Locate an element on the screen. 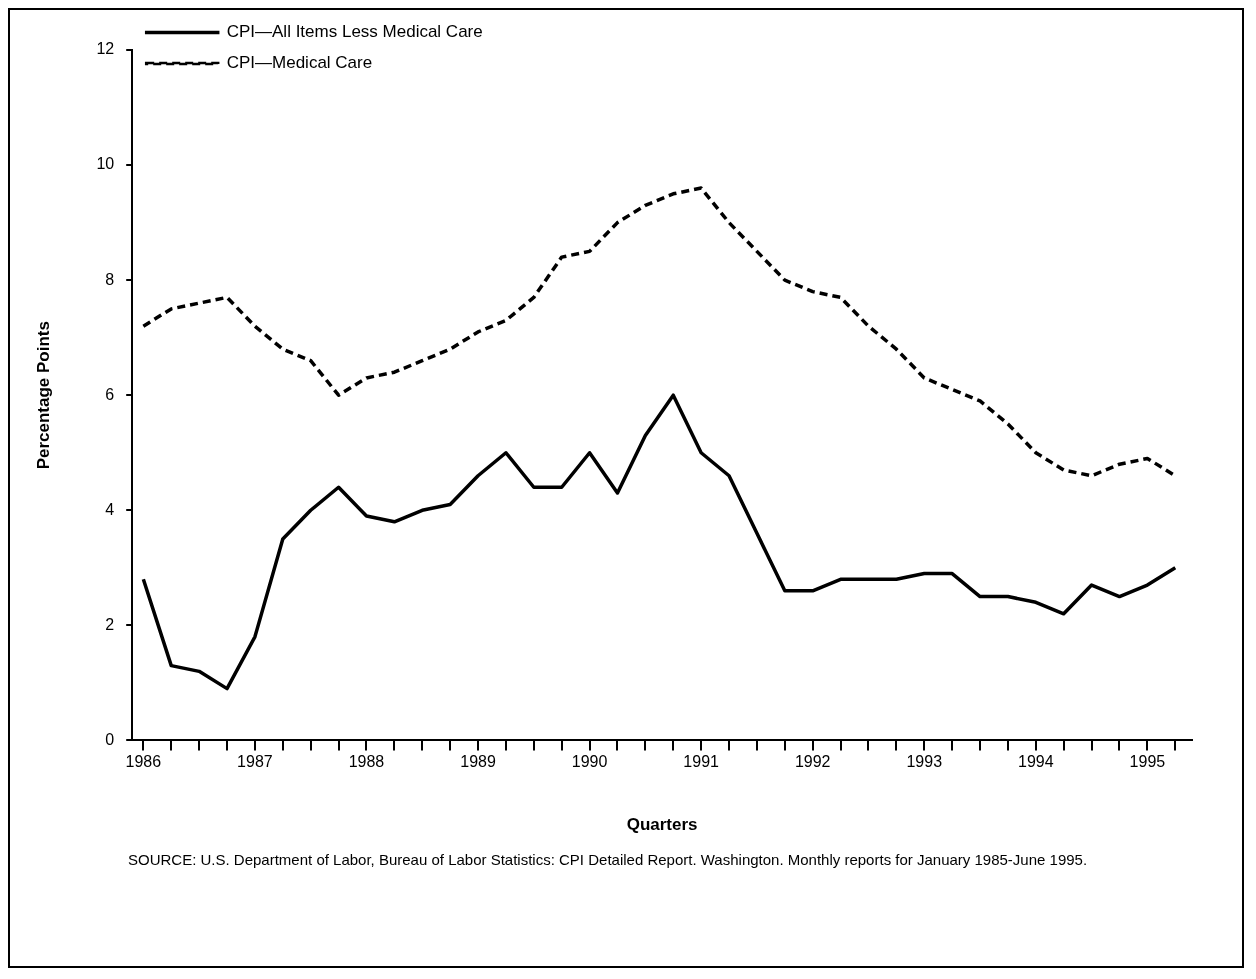 This screenshot has width=1256, height=979. x-tick-label: 1990 is located at coordinates (589, 762).